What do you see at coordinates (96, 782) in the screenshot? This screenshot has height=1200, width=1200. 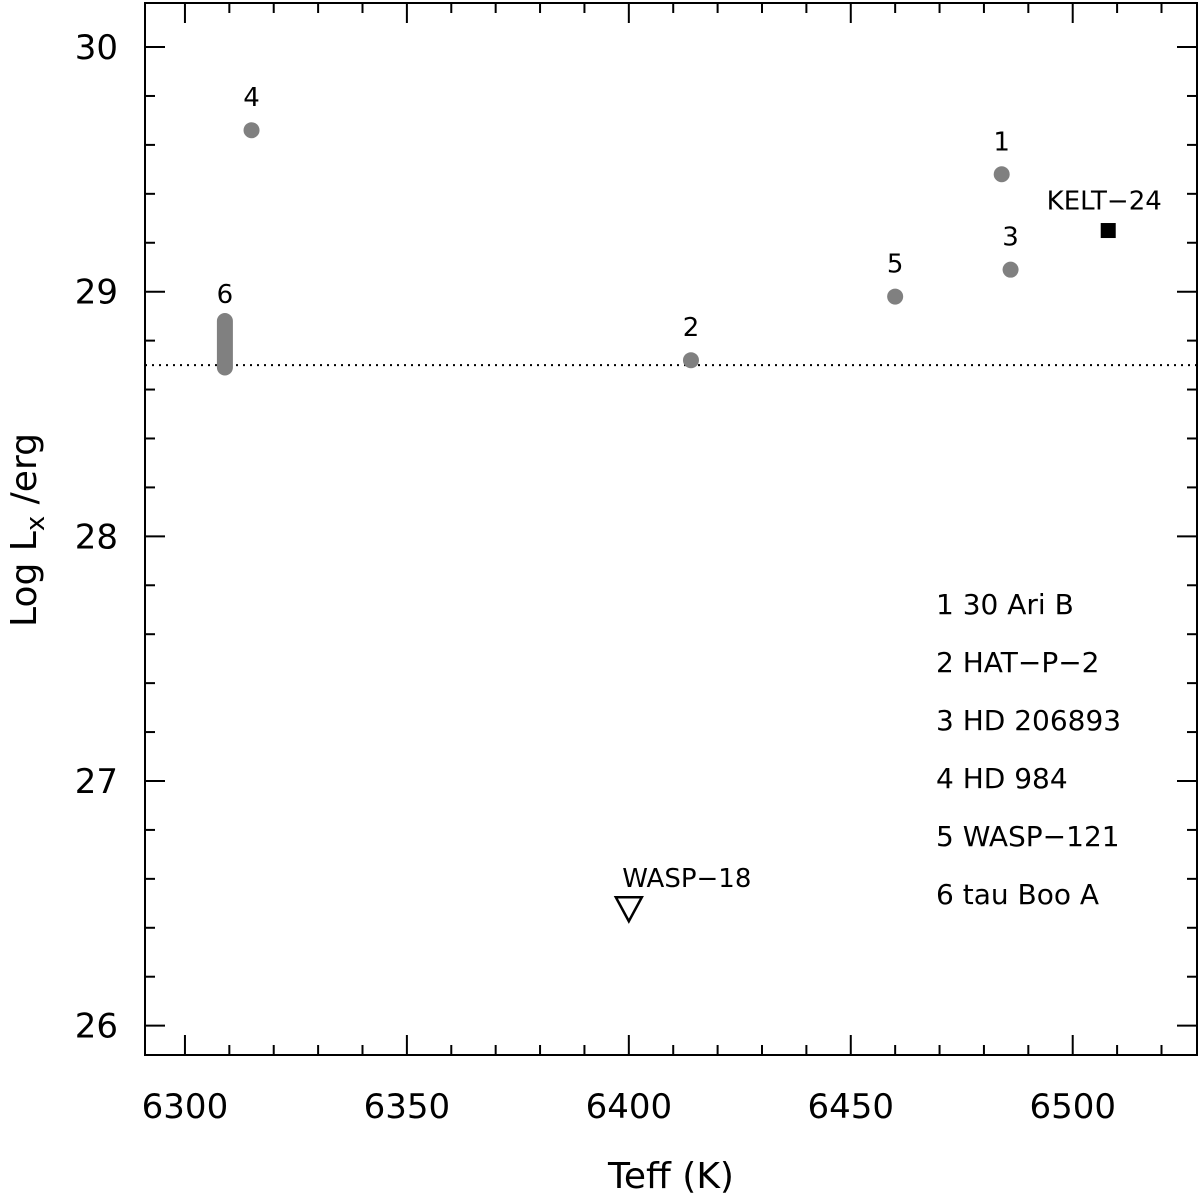 I see `y-tick-label: 27` at bounding box center [96, 782].